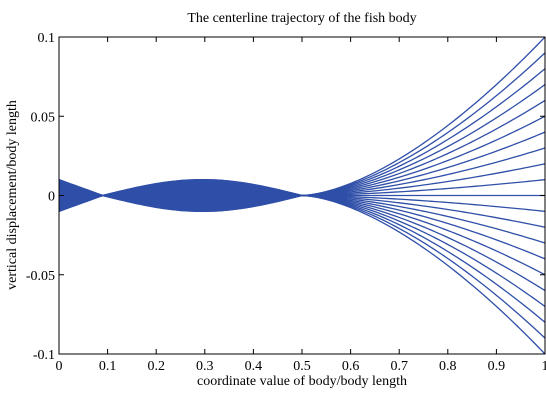  What do you see at coordinates (47, 38) in the screenshot?
I see `y-tick-label: 0.1` at bounding box center [47, 38].